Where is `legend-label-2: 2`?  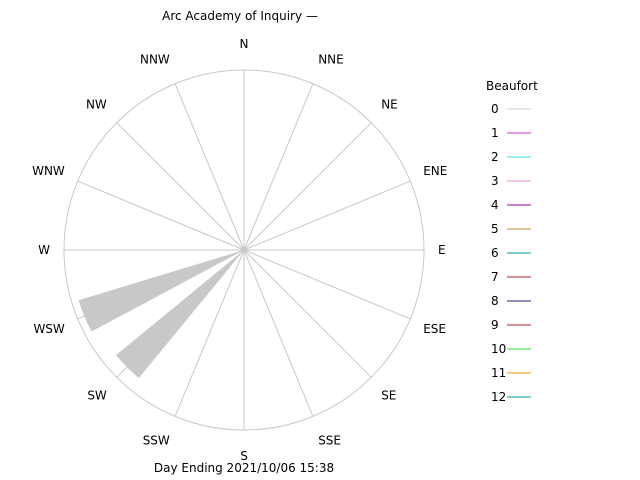 legend-label-2: 2 is located at coordinates (495, 157).